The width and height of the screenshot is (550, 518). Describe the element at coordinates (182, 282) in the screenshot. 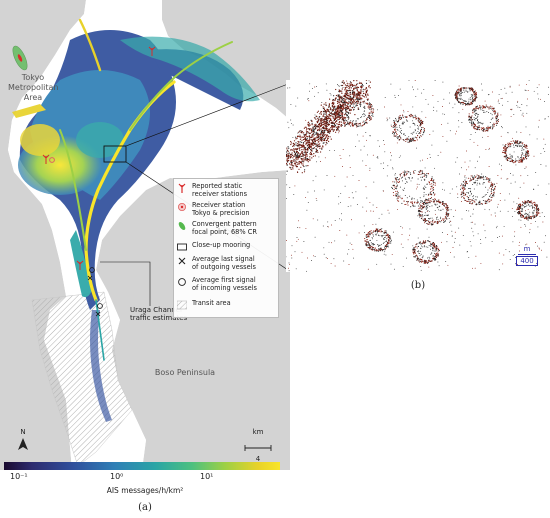

I see `circle-icon` at that location.